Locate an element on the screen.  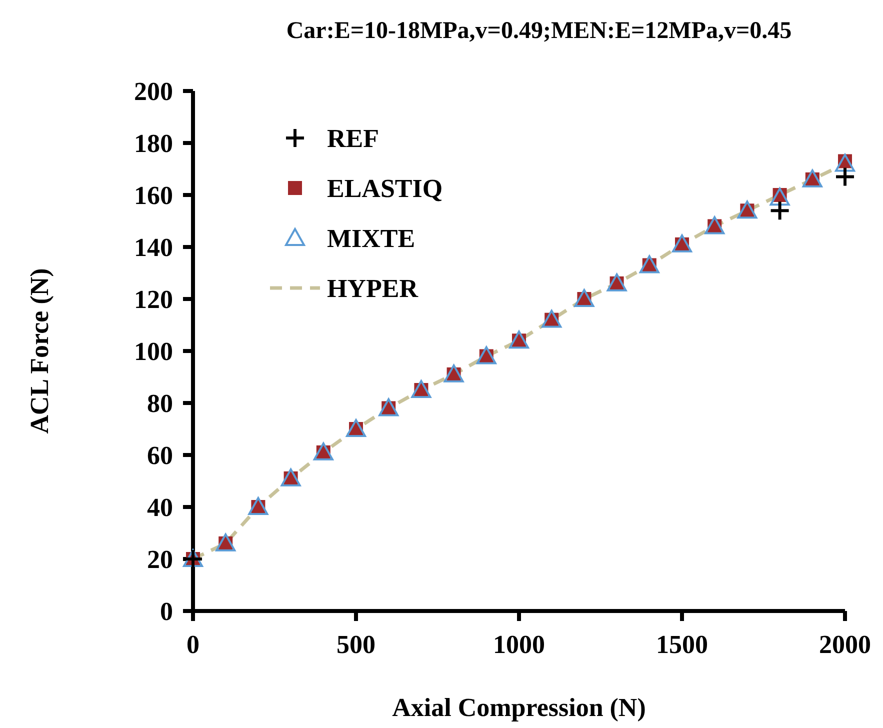
legend-label: MIXTE is located at coordinates (371, 239).